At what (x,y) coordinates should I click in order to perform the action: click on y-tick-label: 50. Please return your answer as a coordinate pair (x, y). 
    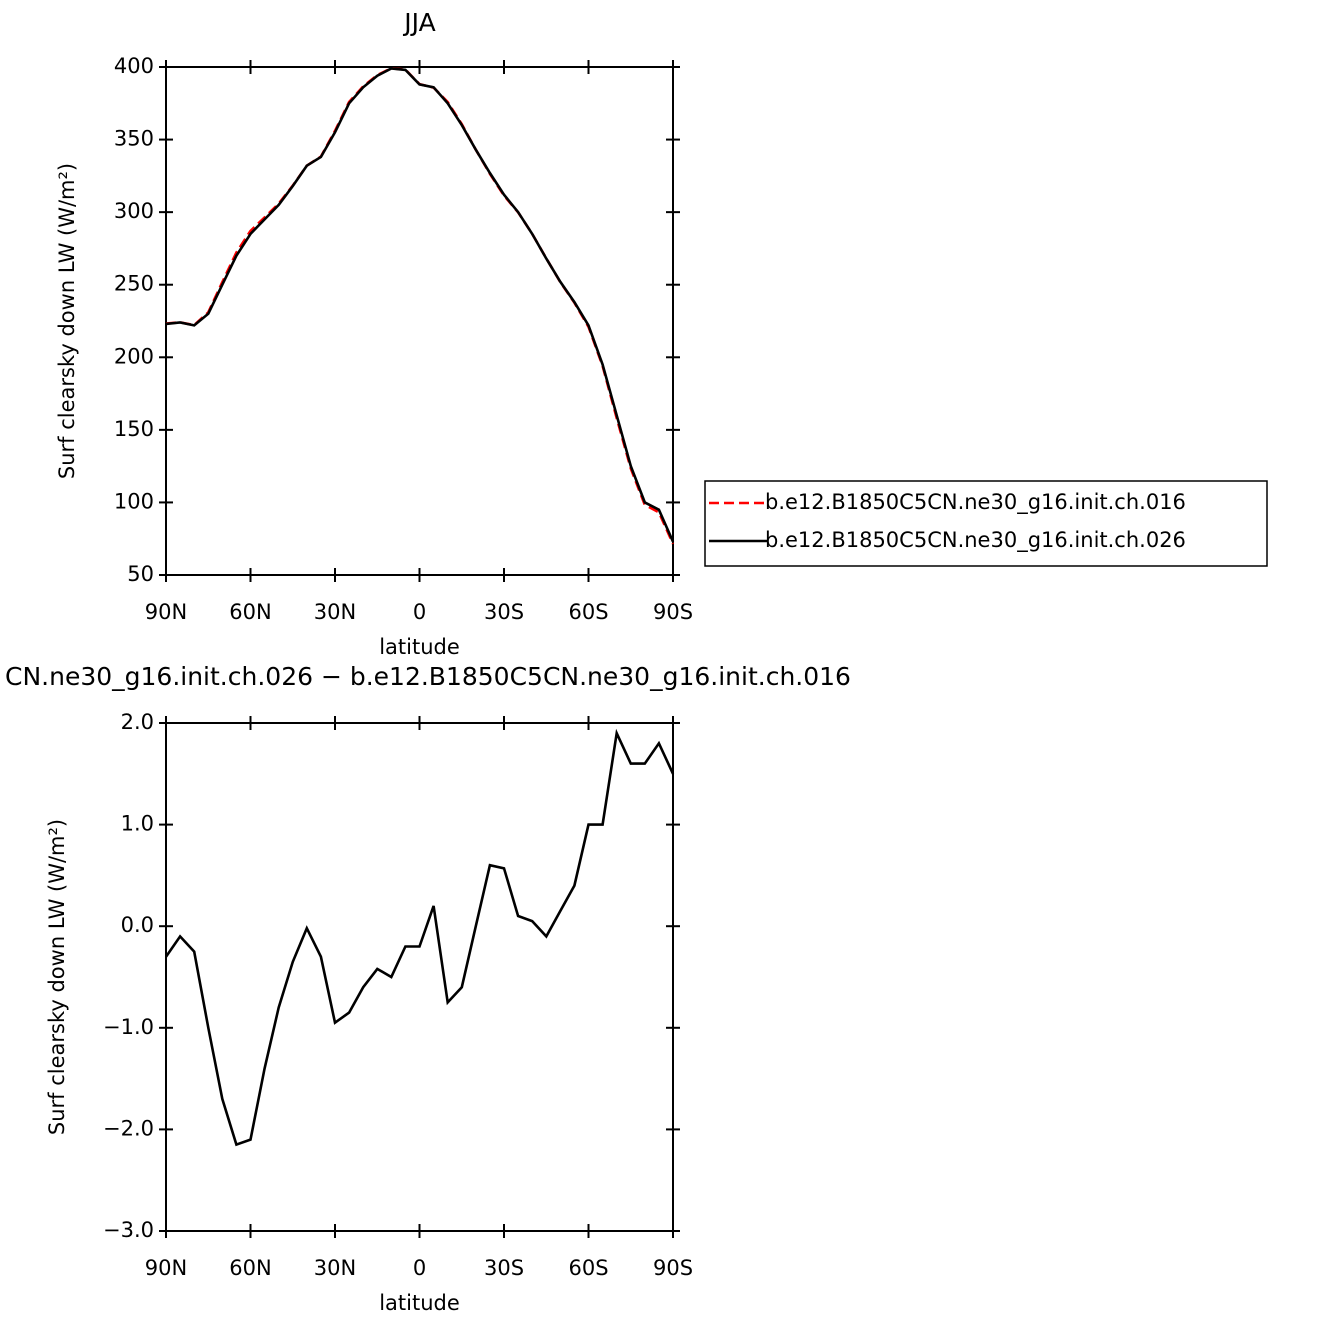
    Looking at the image, I should click on (140, 574).